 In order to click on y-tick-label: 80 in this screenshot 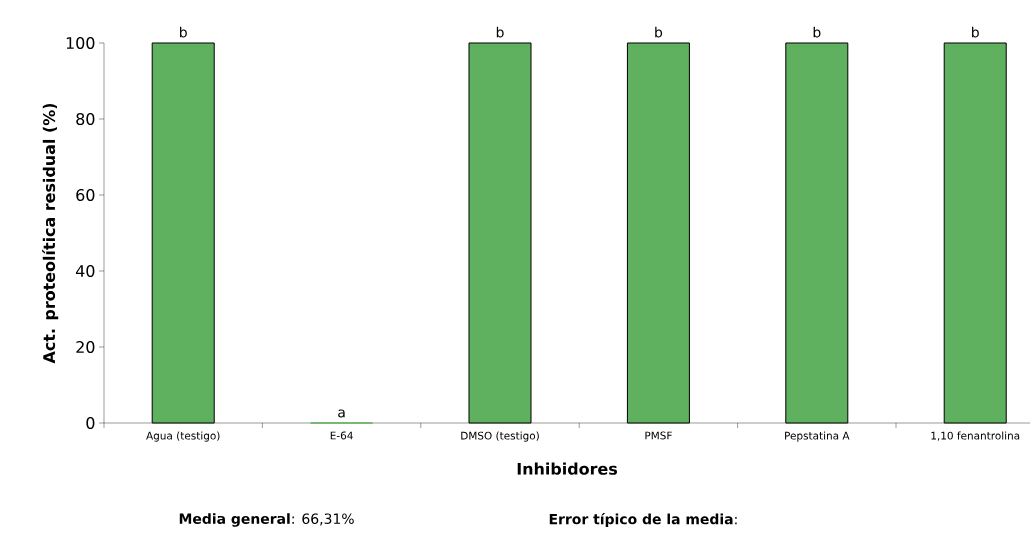, I will do `click(85, 119)`.